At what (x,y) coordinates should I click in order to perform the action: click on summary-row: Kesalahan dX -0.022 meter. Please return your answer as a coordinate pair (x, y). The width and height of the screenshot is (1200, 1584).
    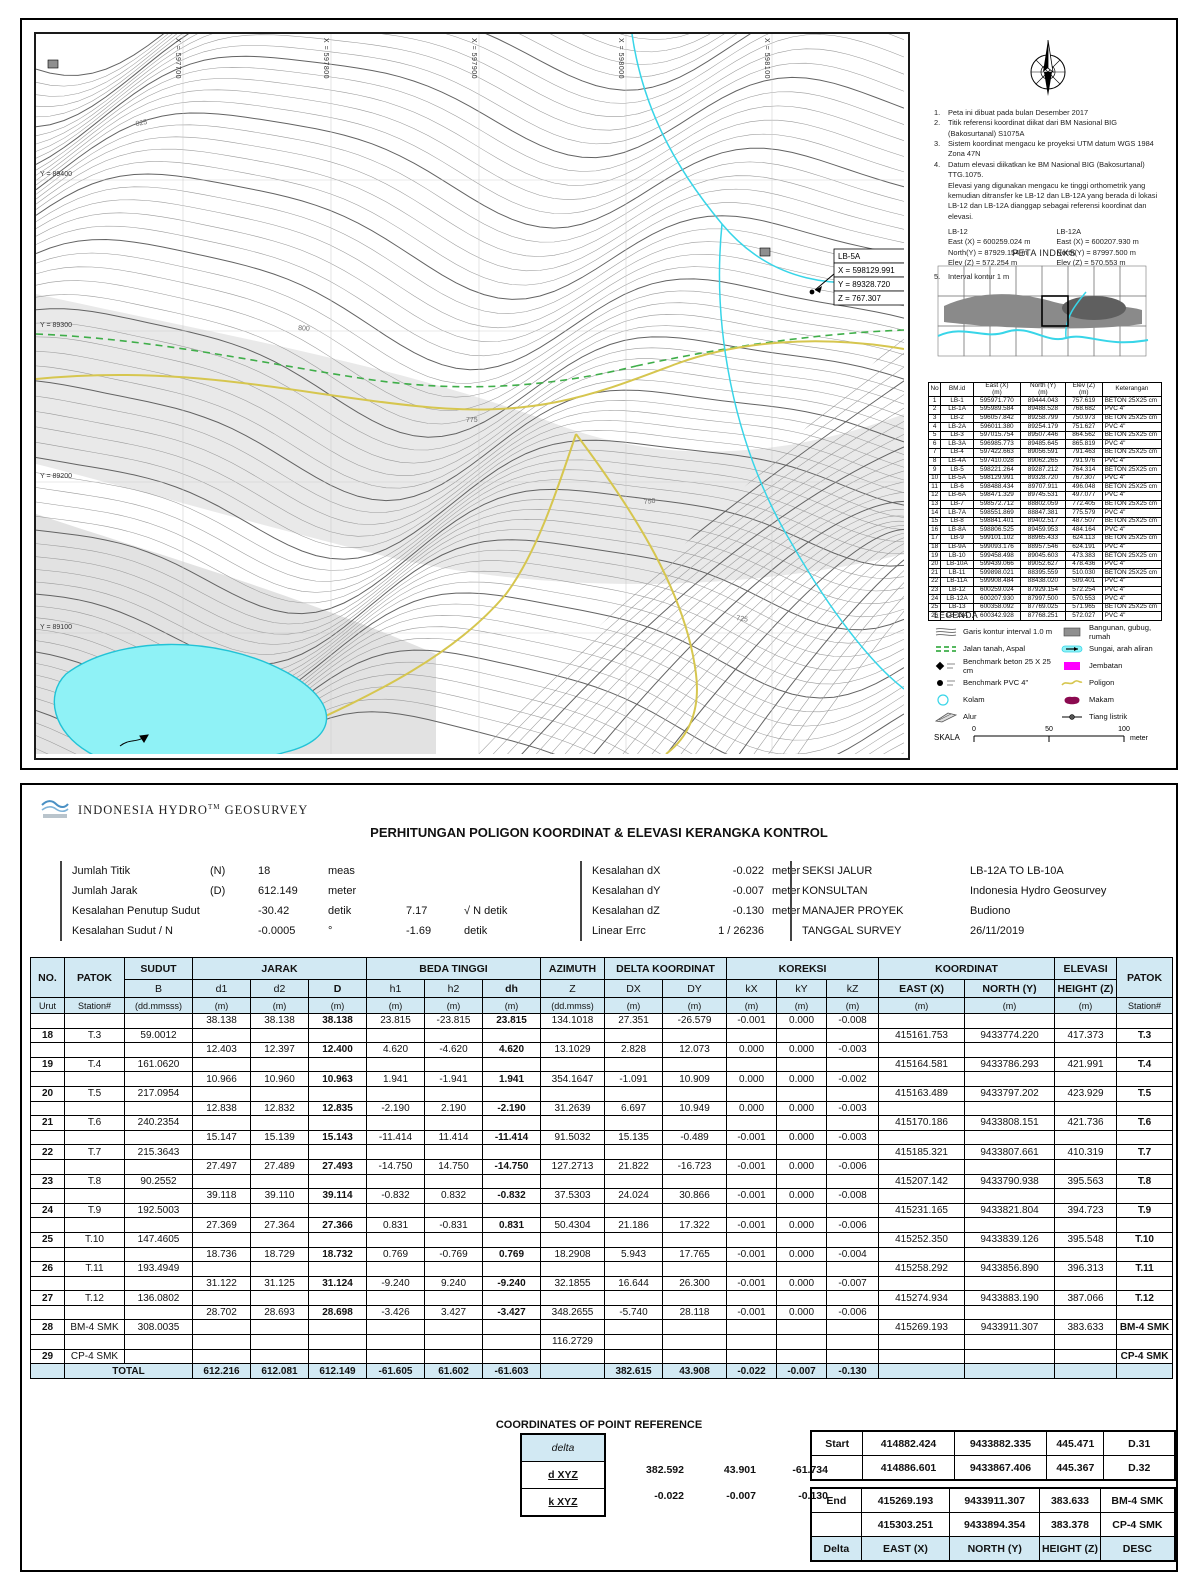
    Looking at the image, I should click on (696, 871).